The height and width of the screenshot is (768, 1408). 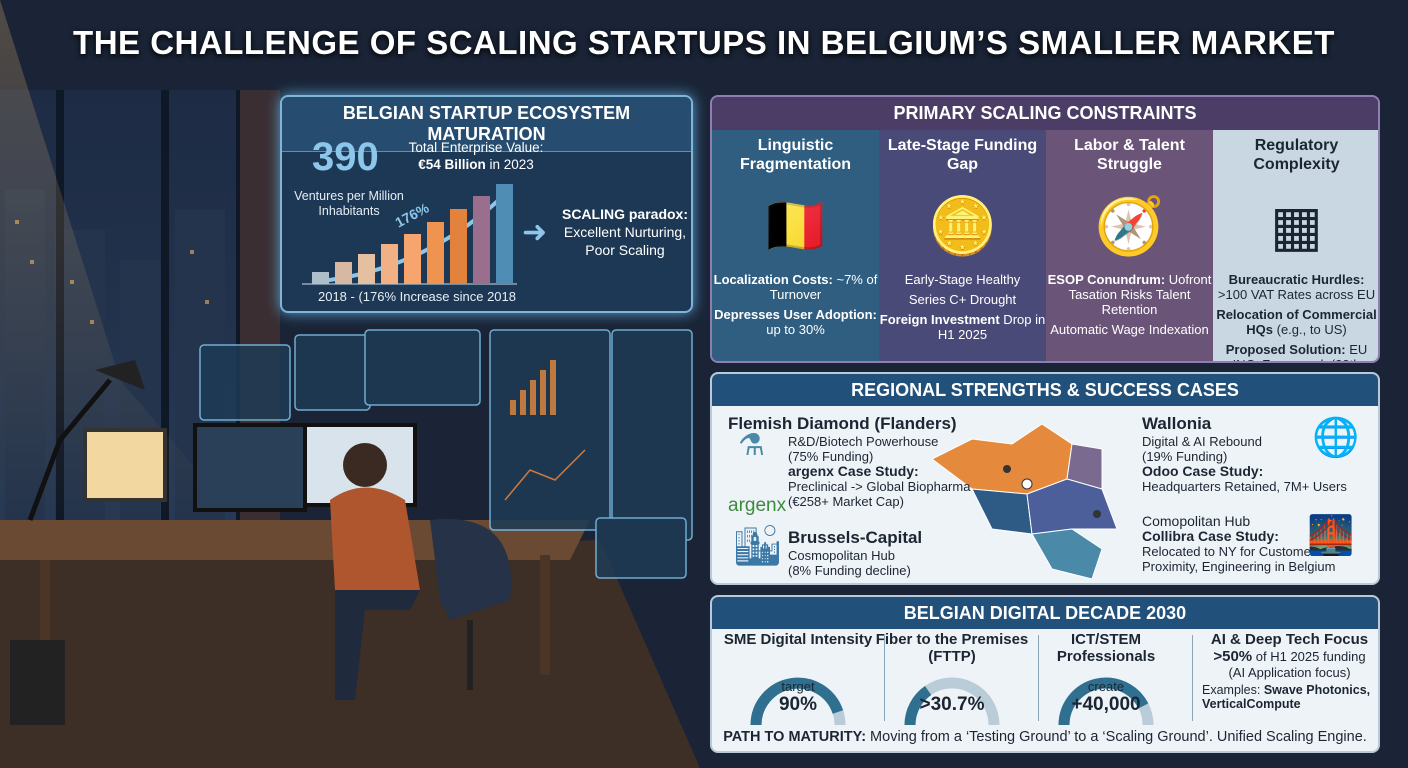 What do you see at coordinates (511, 164) in the screenshot?
I see `tev-year: in 2023` at bounding box center [511, 164].